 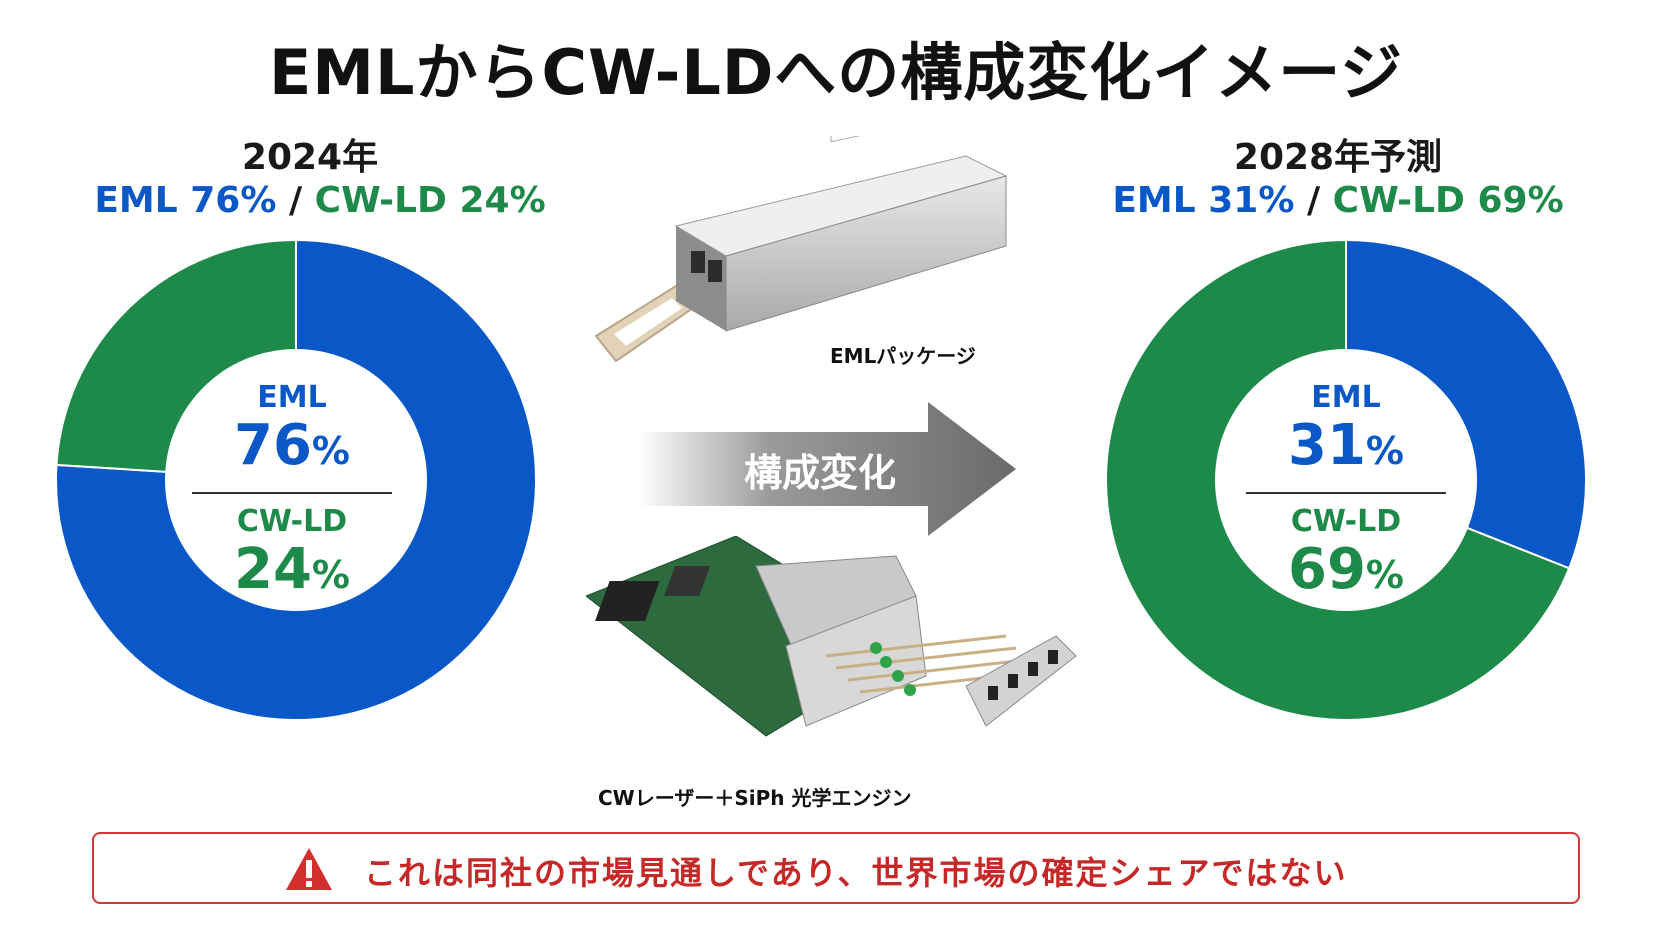 What do you see at coordinates (309, 869) in the screenshot?
I see `warning-icon` at bounding box center [309, 869].